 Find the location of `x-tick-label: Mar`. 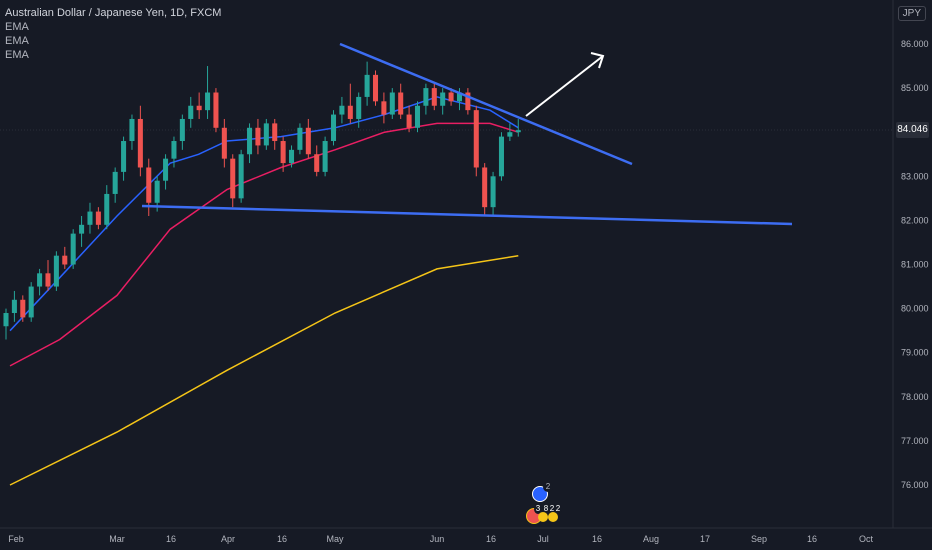

x-tick-label: Mar is located at coordinates (117, 539).